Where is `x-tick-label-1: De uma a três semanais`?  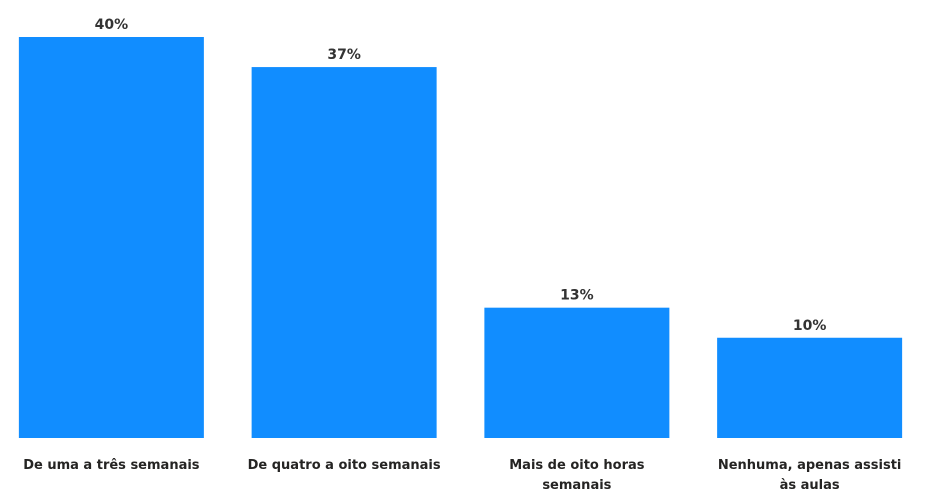
x-tick-label-1: De uma a três semanais is located at coordinates (111, 465).